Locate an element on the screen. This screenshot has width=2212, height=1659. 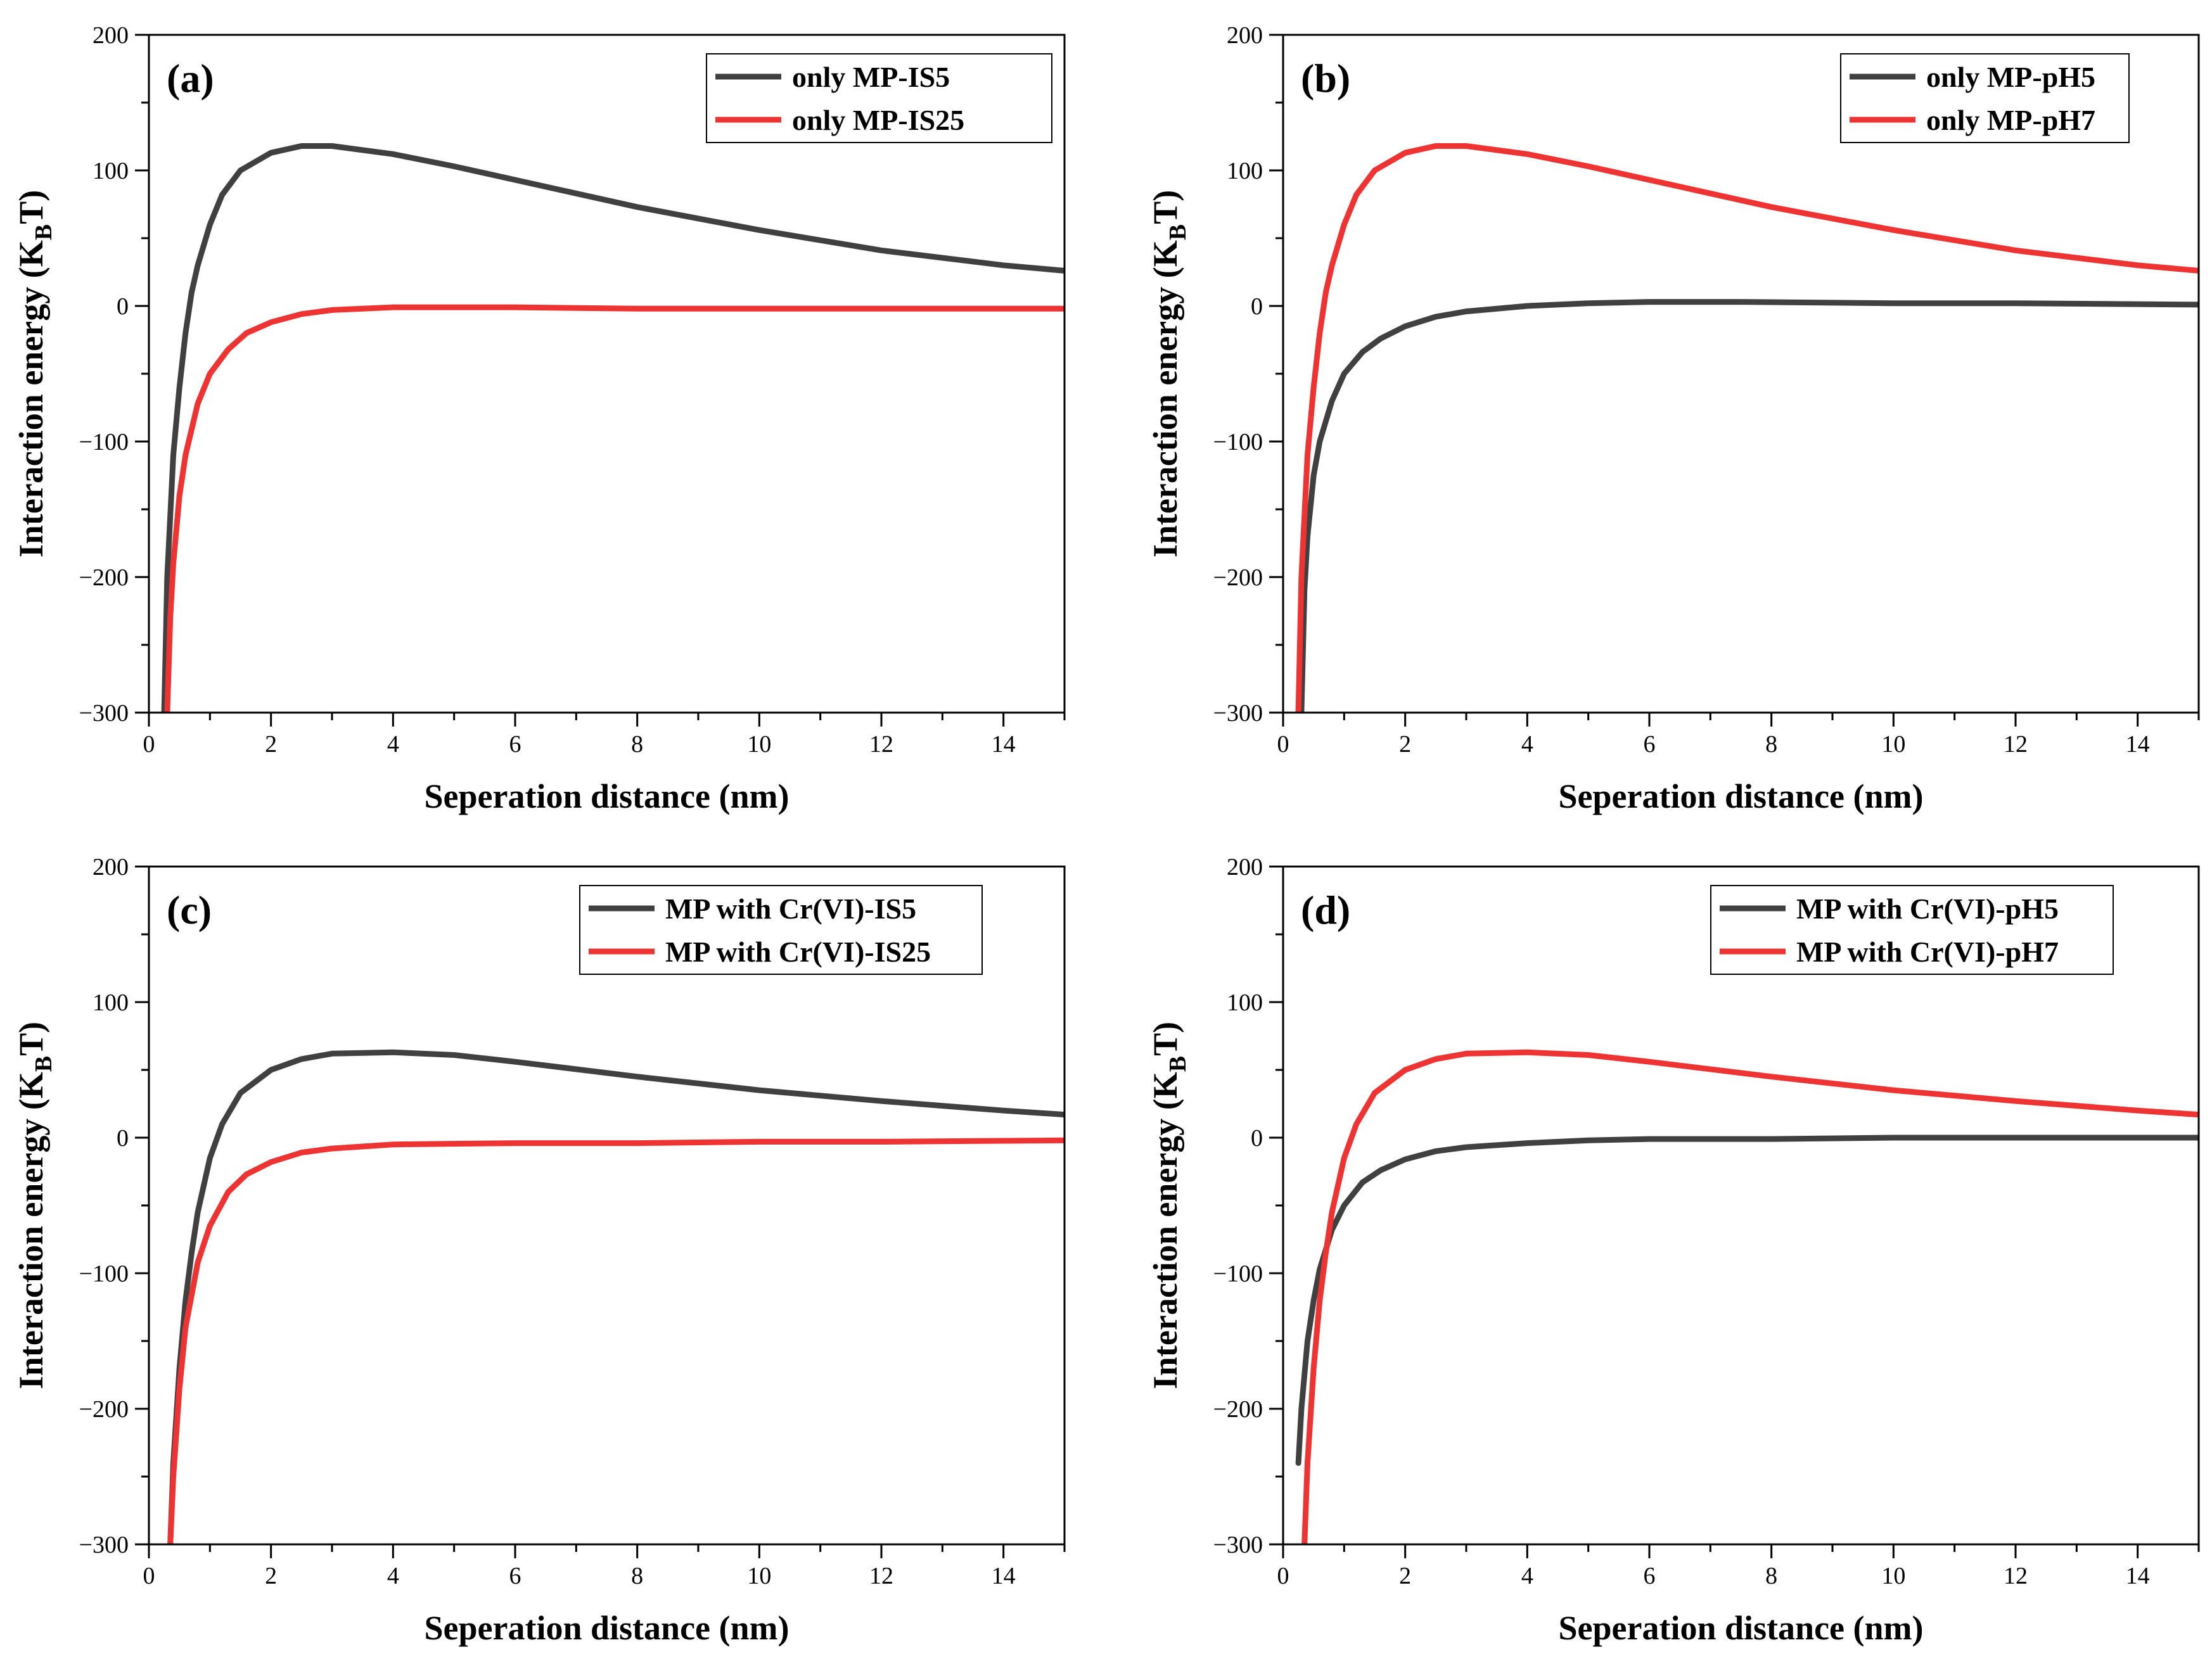
y-tick-label-c: −200 is located at coordinates (104, 1409).